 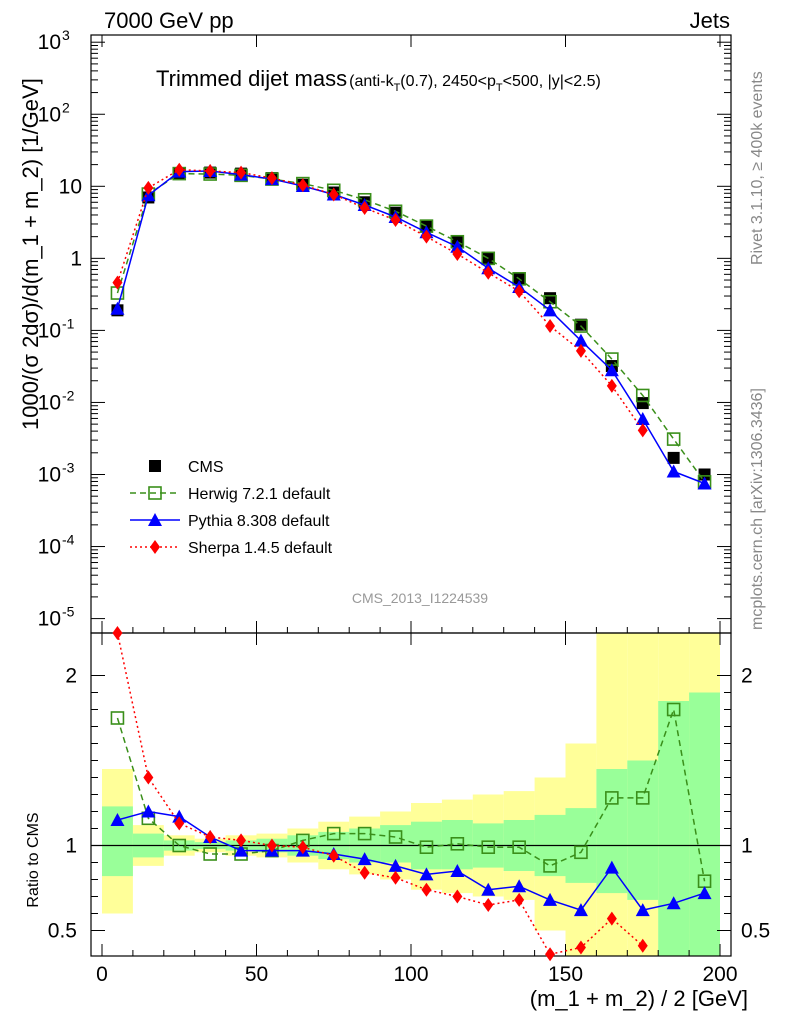 What do you see at coordinates (68, 323) in the screenshot?
I see `y-tick-exp--1: -1` at bounding box center [68, 323].